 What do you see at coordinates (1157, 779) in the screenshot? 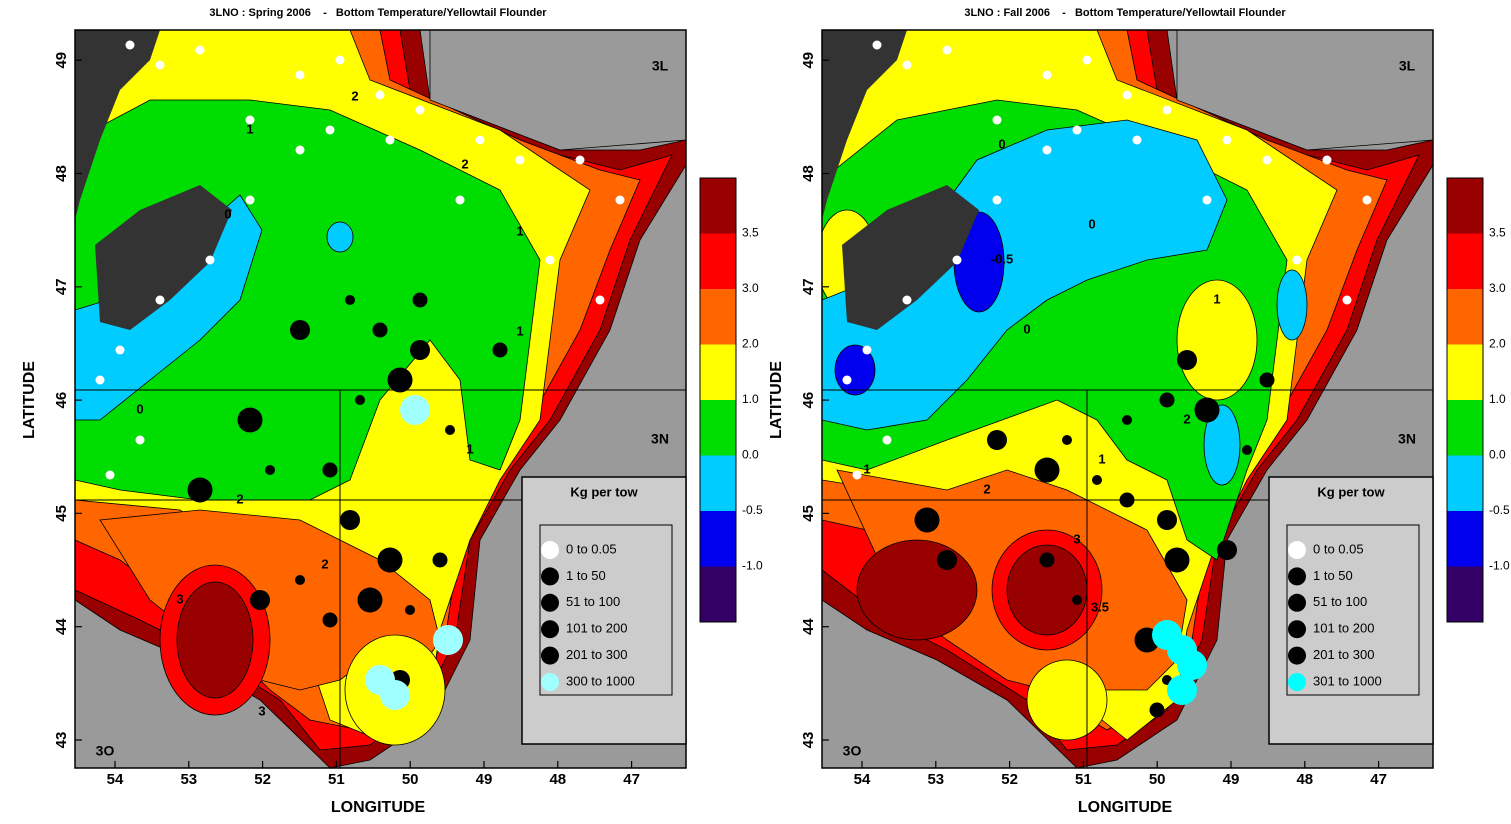
I see `x-tick-label: 50` at bounding box center [1157, 779].